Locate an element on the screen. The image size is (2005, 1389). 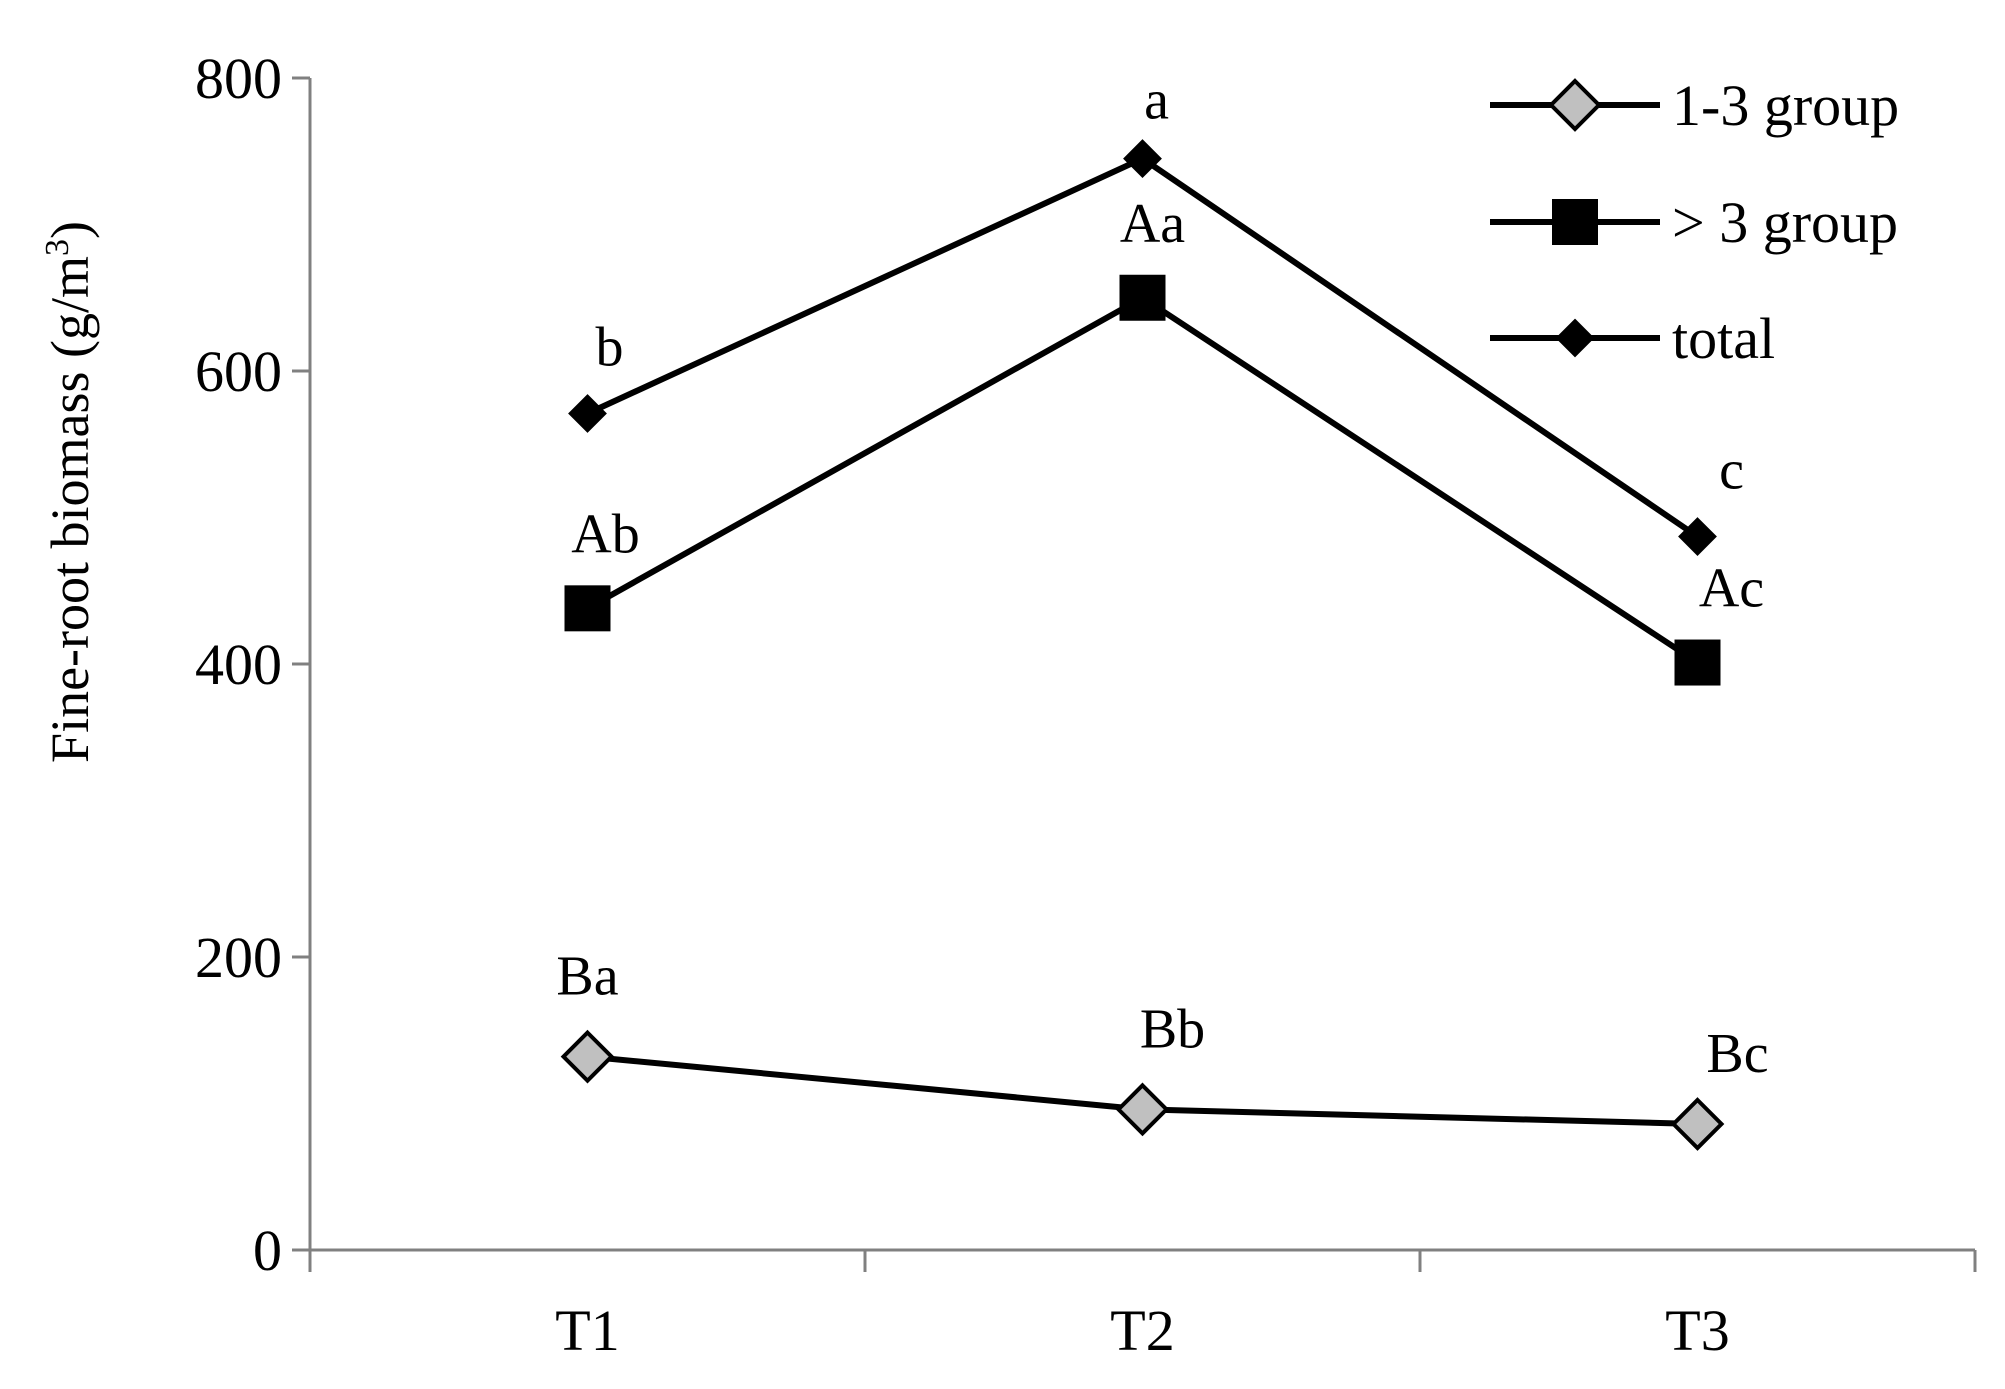
y-axis-title-text: Fine-root biomass (g/m is located at coordinates (70, 509).